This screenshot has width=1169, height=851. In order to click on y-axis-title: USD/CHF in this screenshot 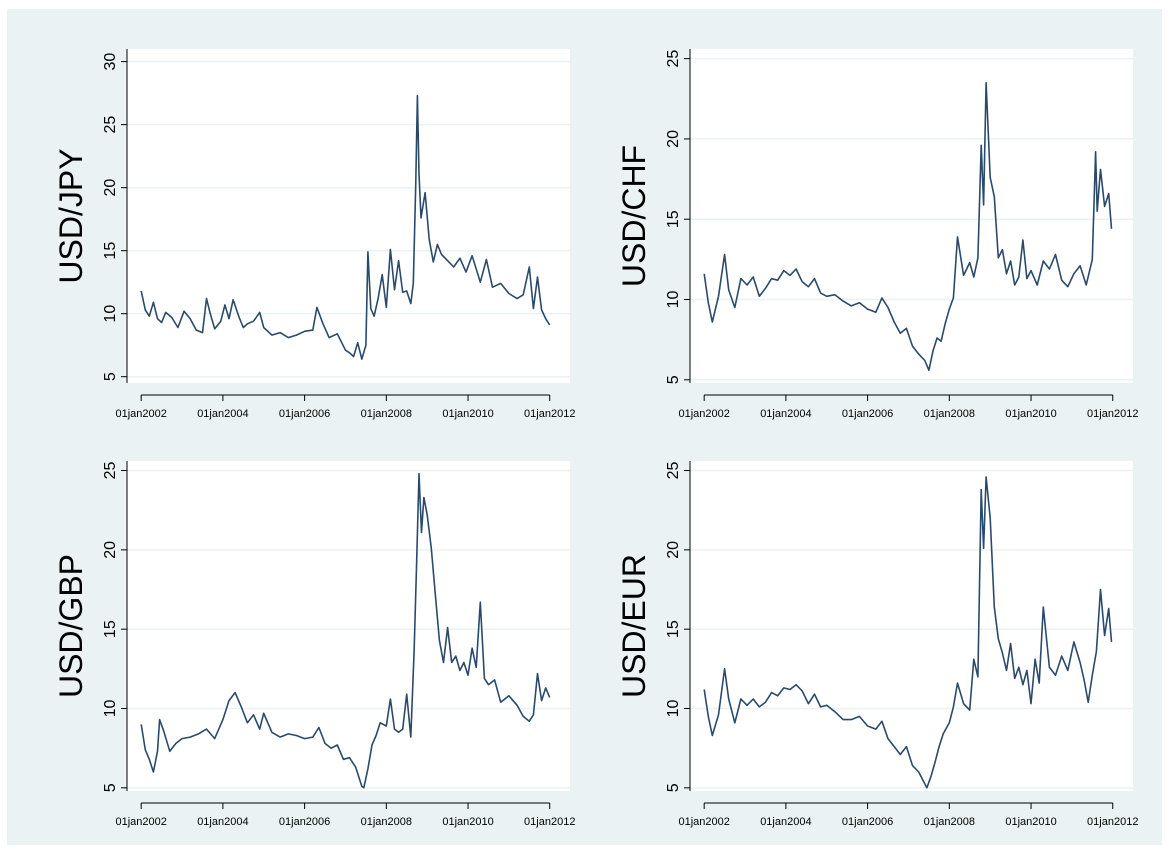, I will do `click(634, 216)`.